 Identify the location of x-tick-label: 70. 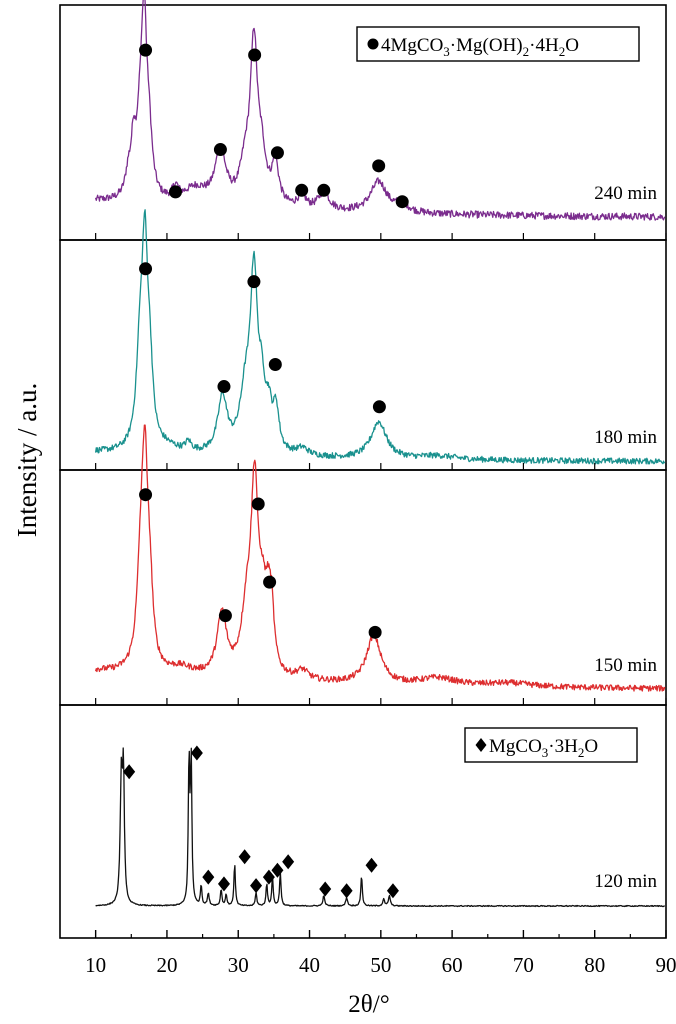
(523, 965).